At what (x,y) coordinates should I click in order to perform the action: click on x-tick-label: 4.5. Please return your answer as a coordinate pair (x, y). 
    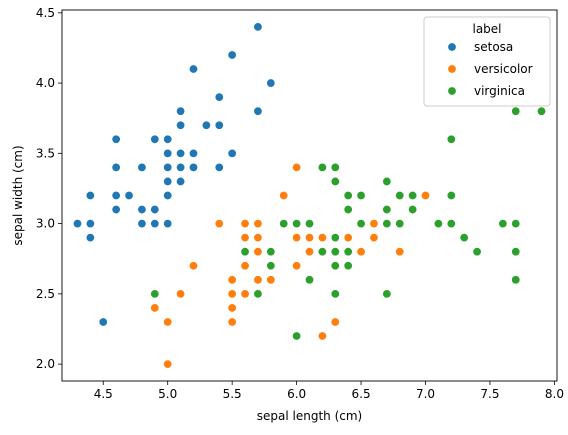
    Looking at the image, I should click on (103, 394).